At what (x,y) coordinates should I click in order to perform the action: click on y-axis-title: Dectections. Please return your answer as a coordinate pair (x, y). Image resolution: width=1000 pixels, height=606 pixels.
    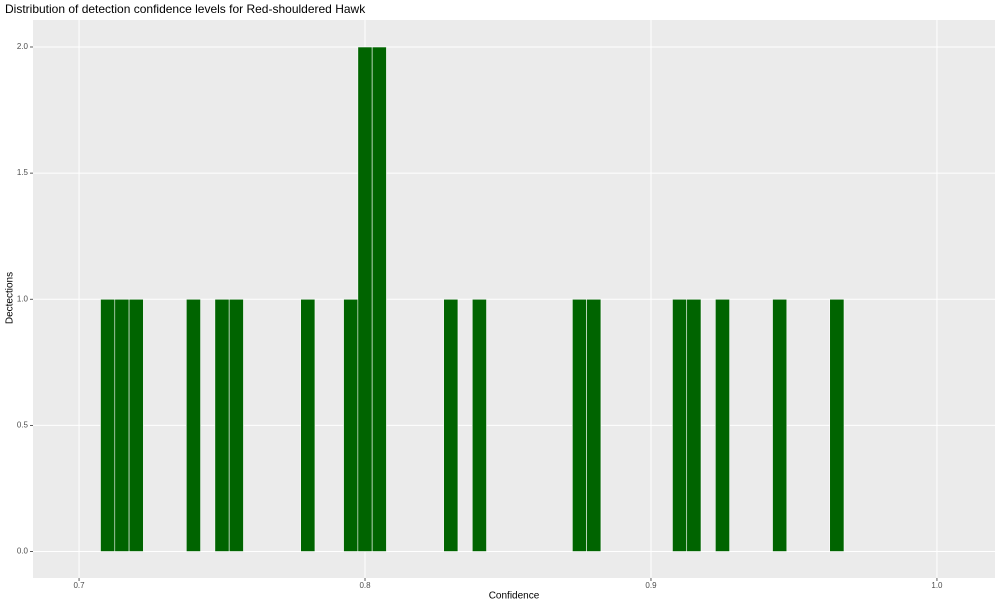
    Looking at the image, I should click on (10, 298).